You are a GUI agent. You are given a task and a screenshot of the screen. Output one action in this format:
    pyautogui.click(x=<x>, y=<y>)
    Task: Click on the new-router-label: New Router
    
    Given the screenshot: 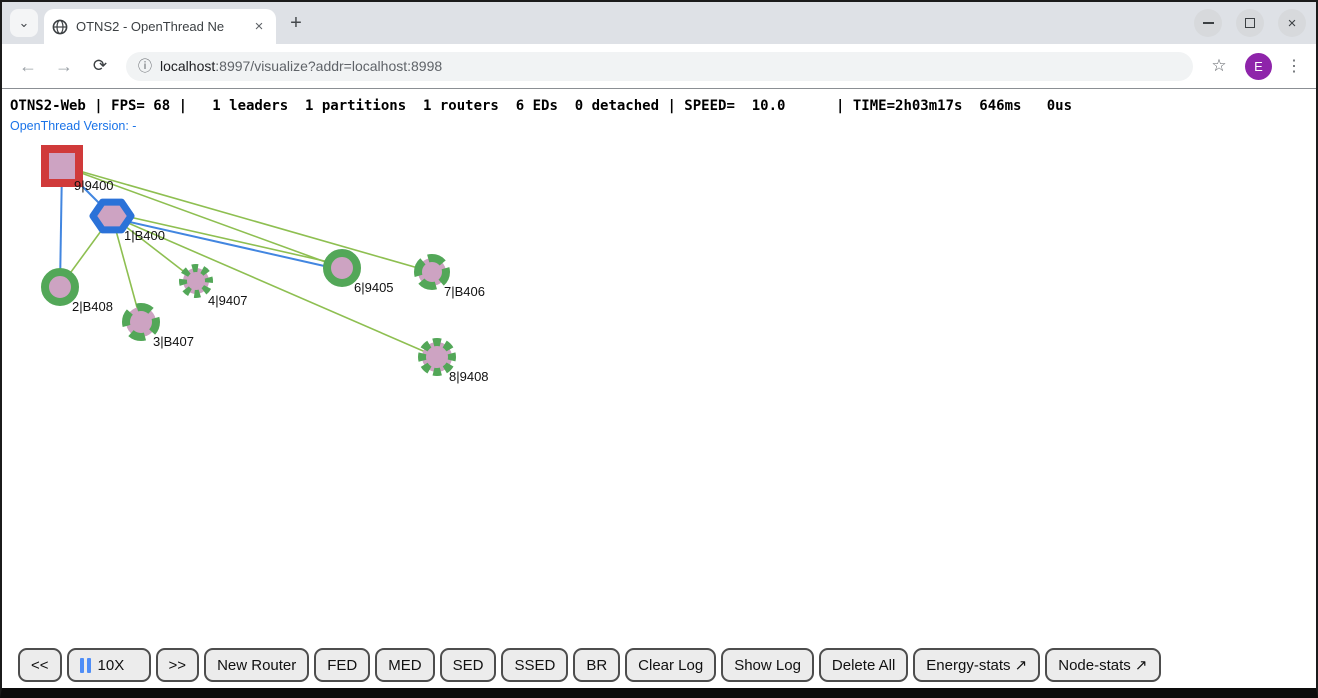 What is the action you would take?
    pyautogui.click(x=257, y=665)
    